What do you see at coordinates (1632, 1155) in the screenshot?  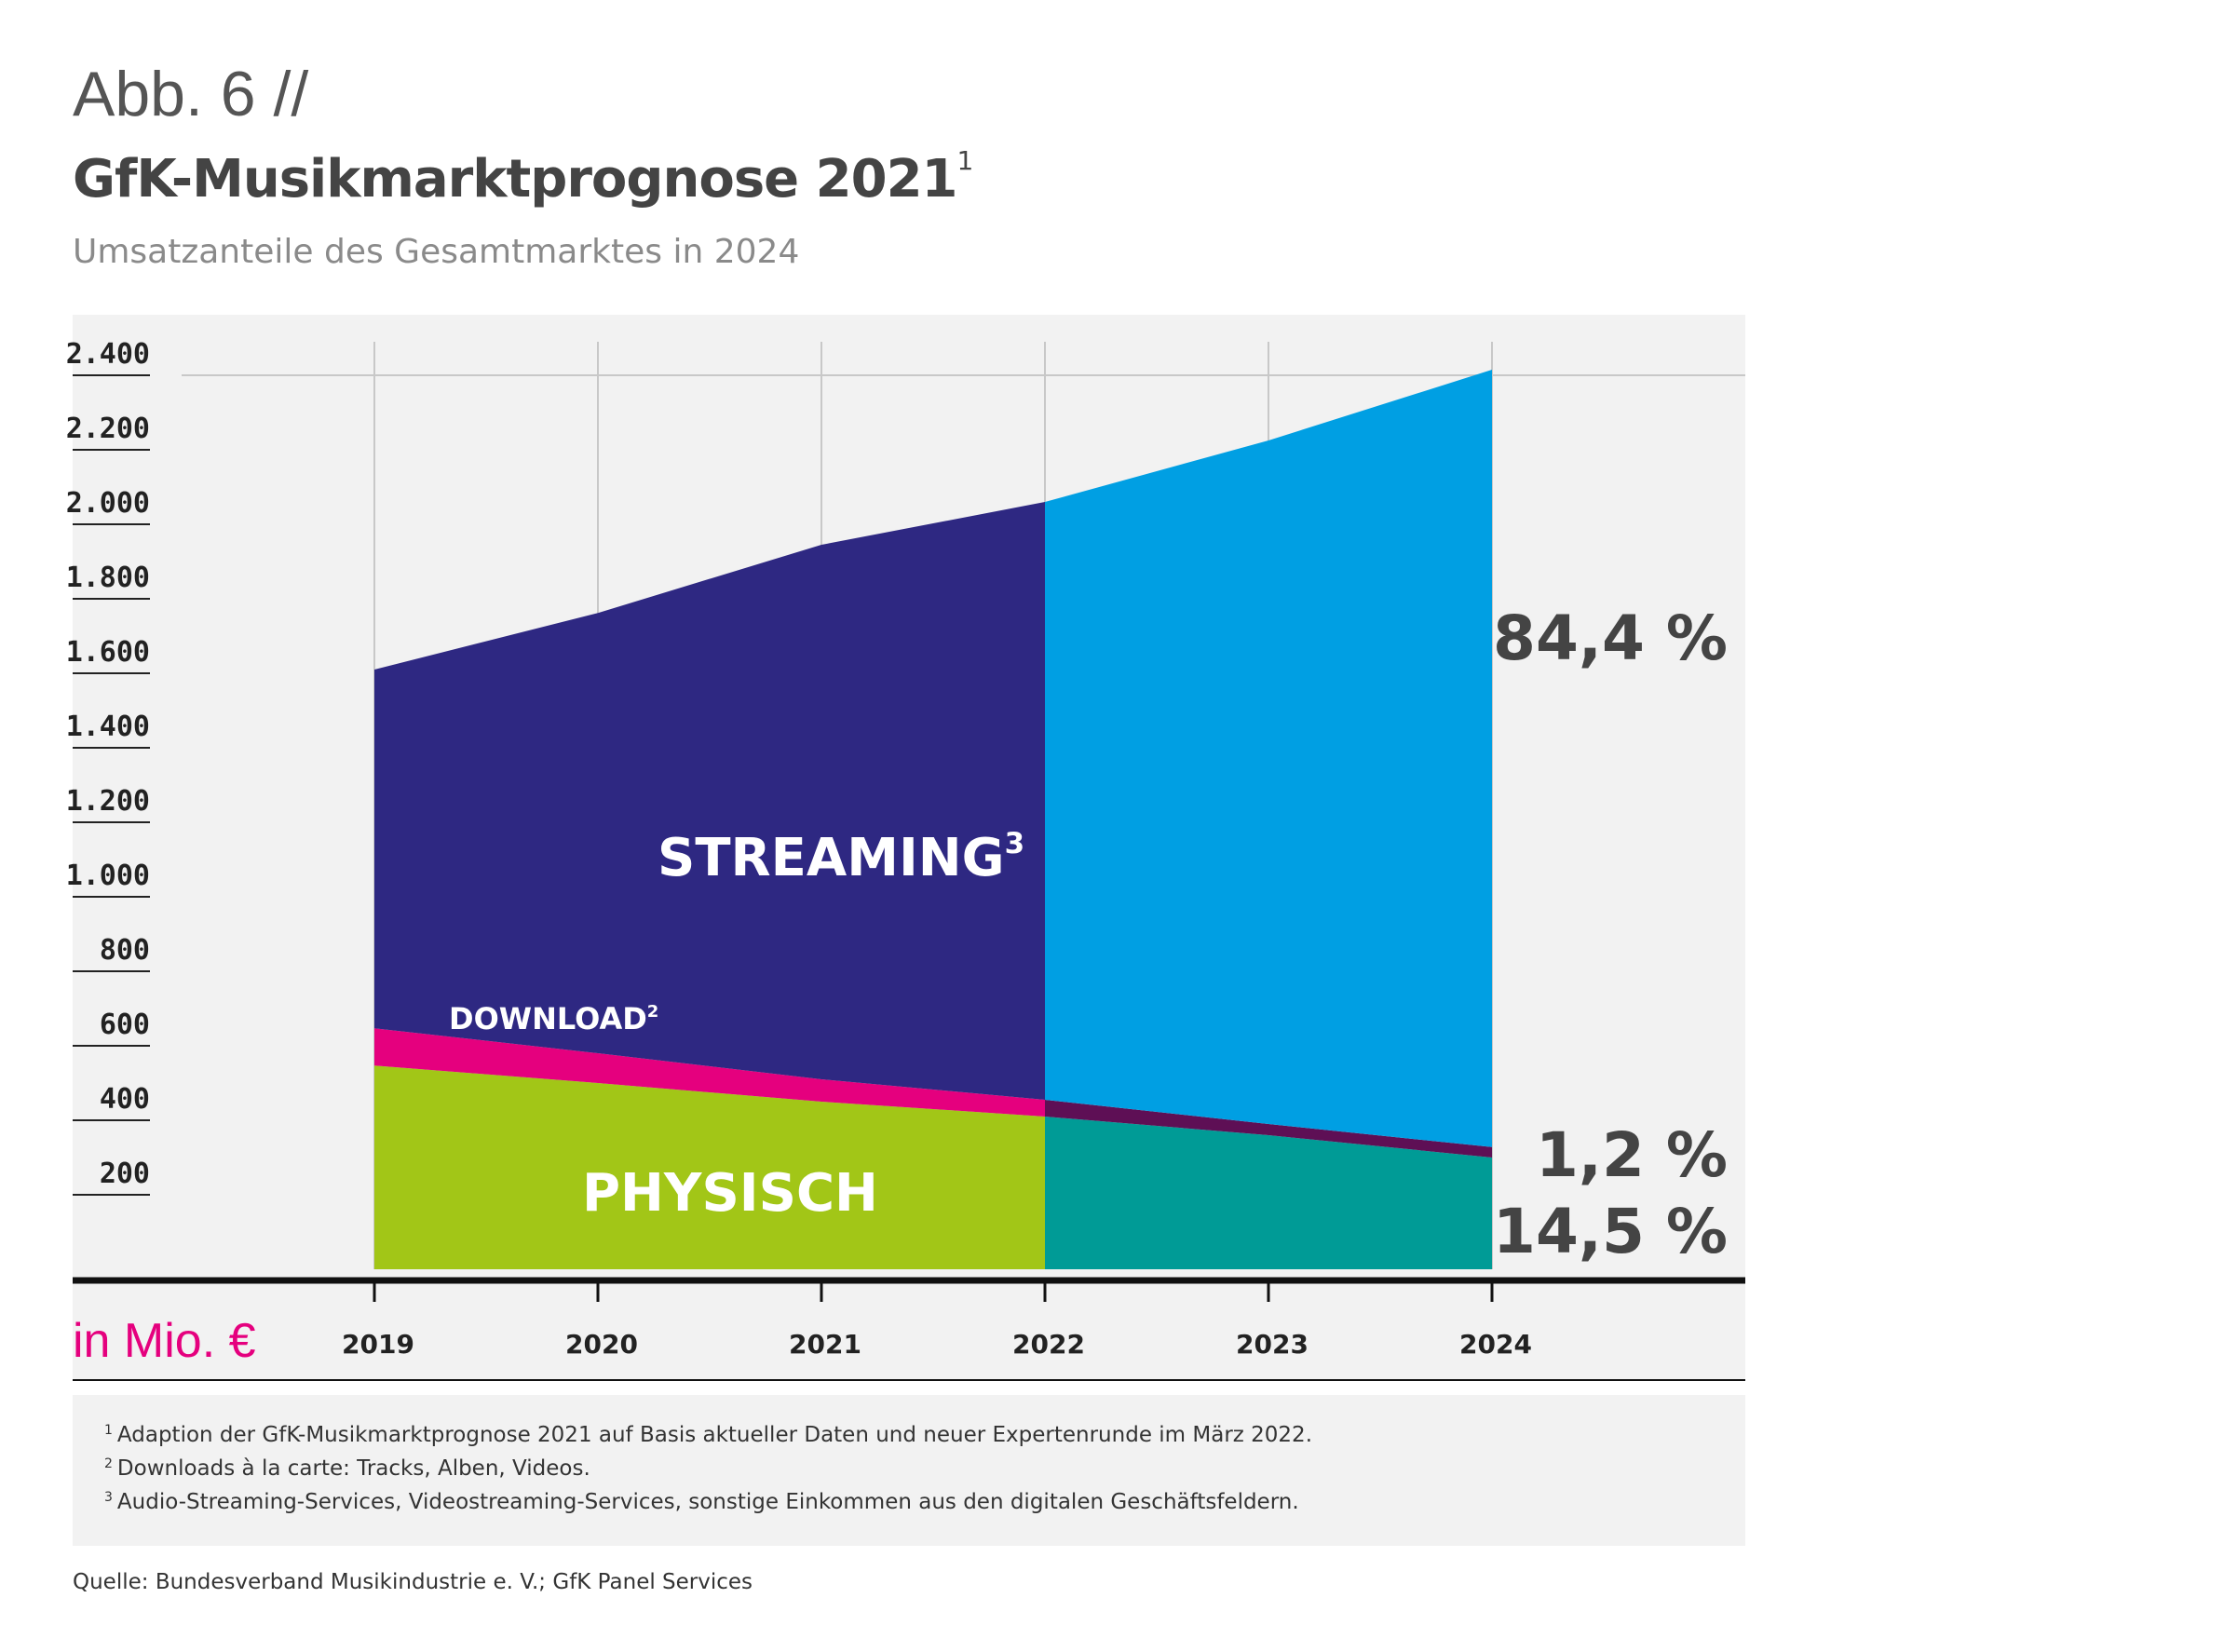 I see `annotation-download: 1,2 %` at bounding box center [1632, 1155].